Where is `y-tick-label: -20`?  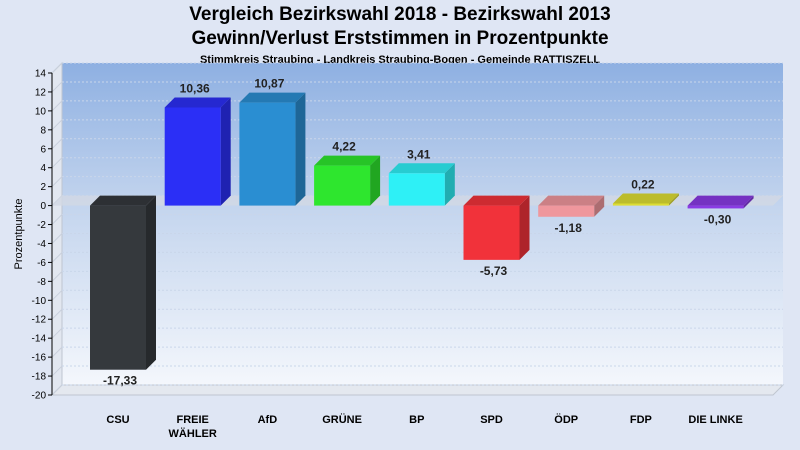 y-tick-label: -20 is located at coordinates (39, 396).